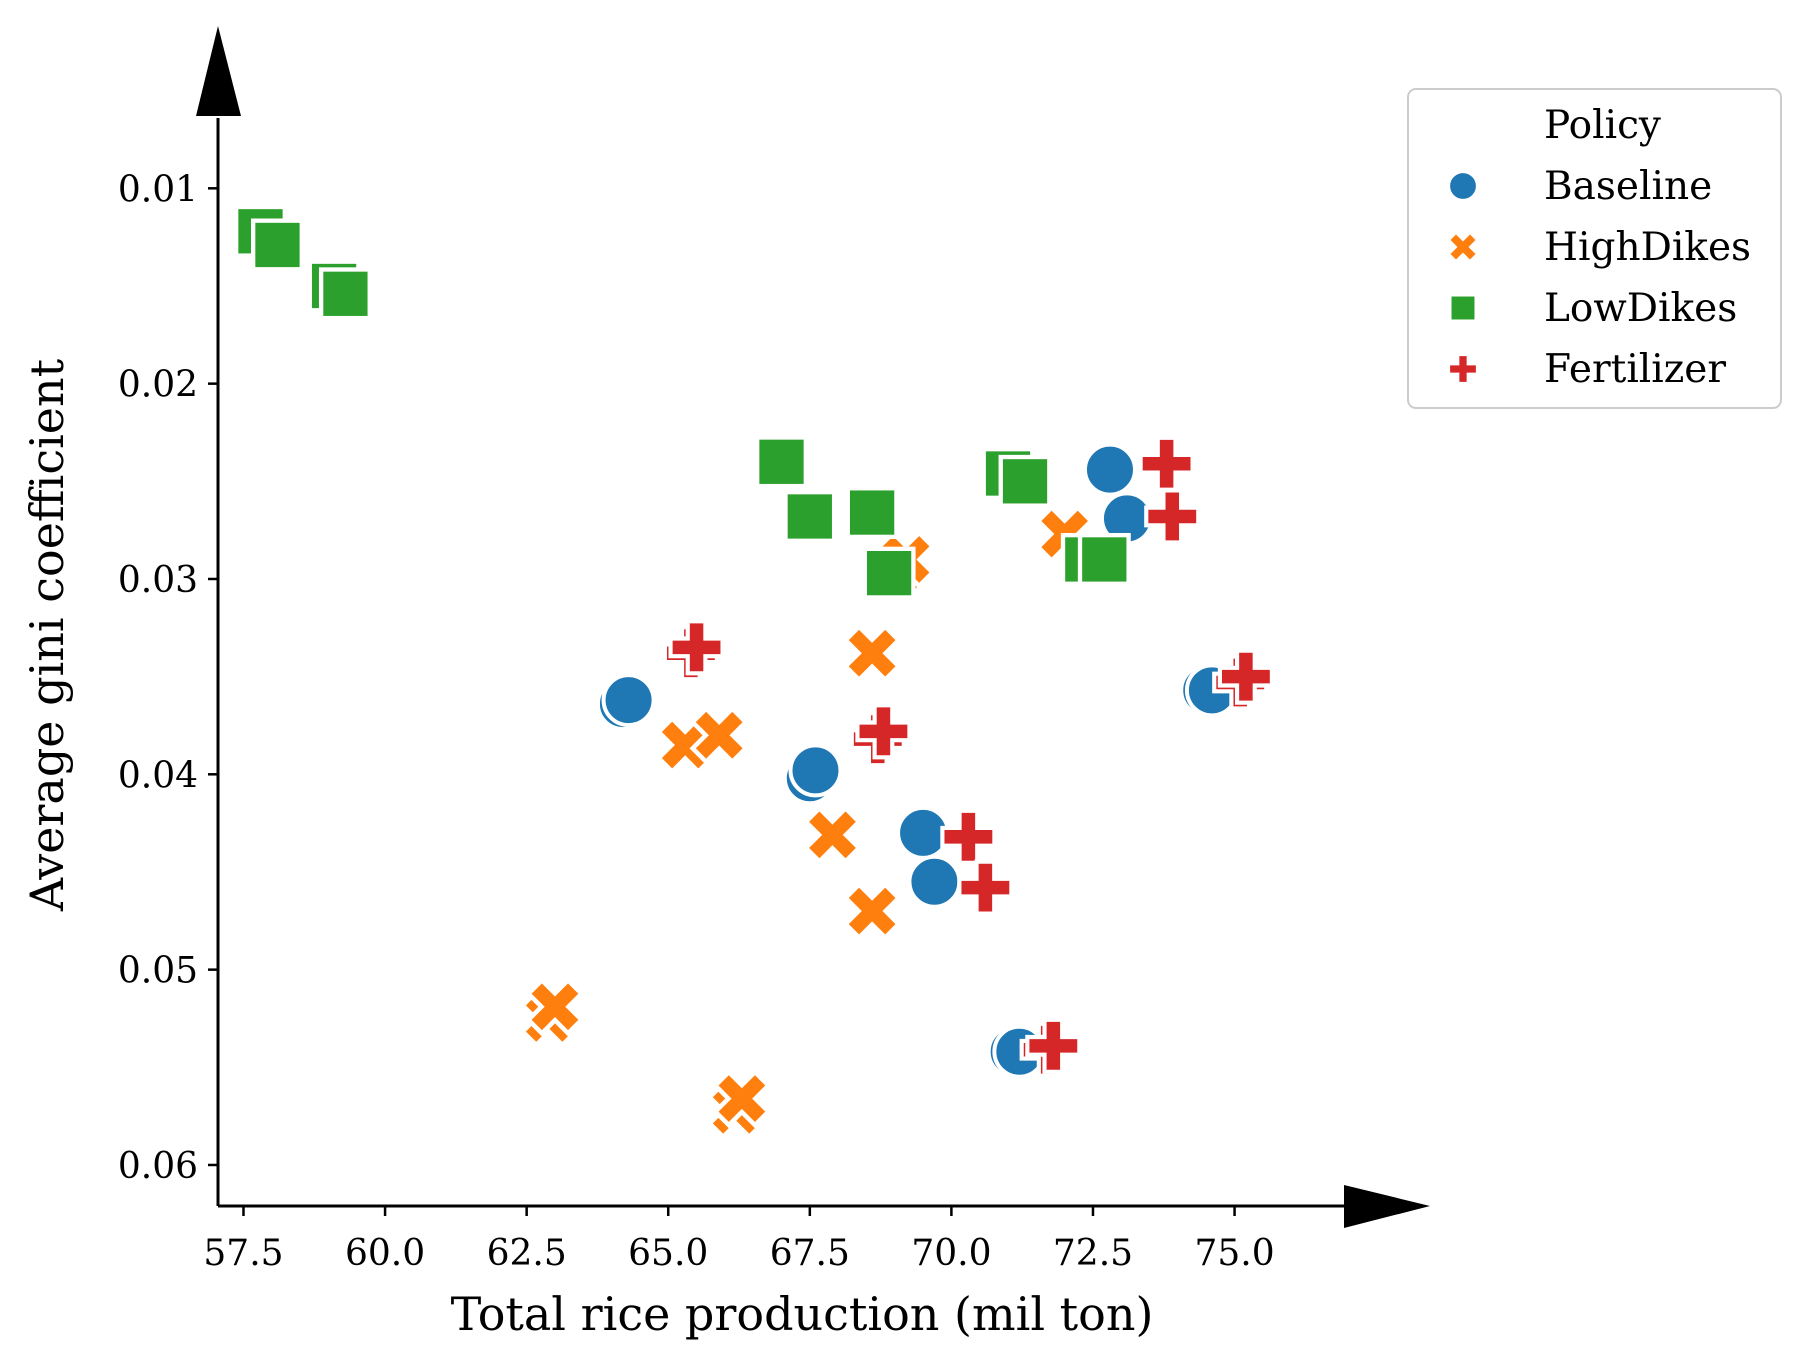 This screenshot has width=1803, height=1367. I want to click on legend-label-lowdikes: LowDikes, so click(1640, 308).